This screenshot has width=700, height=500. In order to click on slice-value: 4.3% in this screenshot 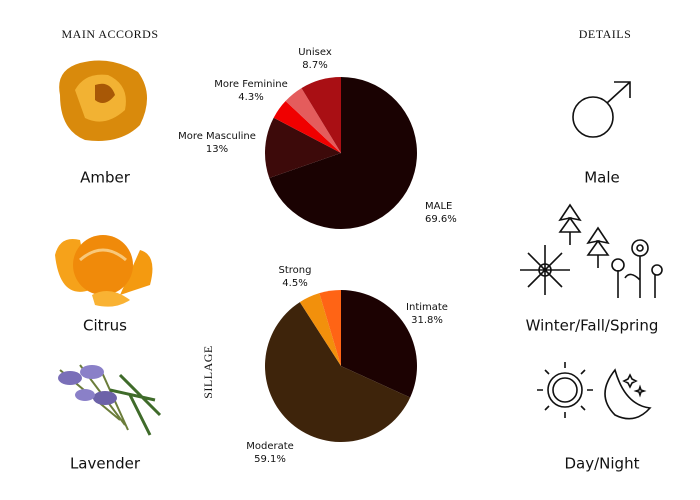, I will do `click(250, 97)`.